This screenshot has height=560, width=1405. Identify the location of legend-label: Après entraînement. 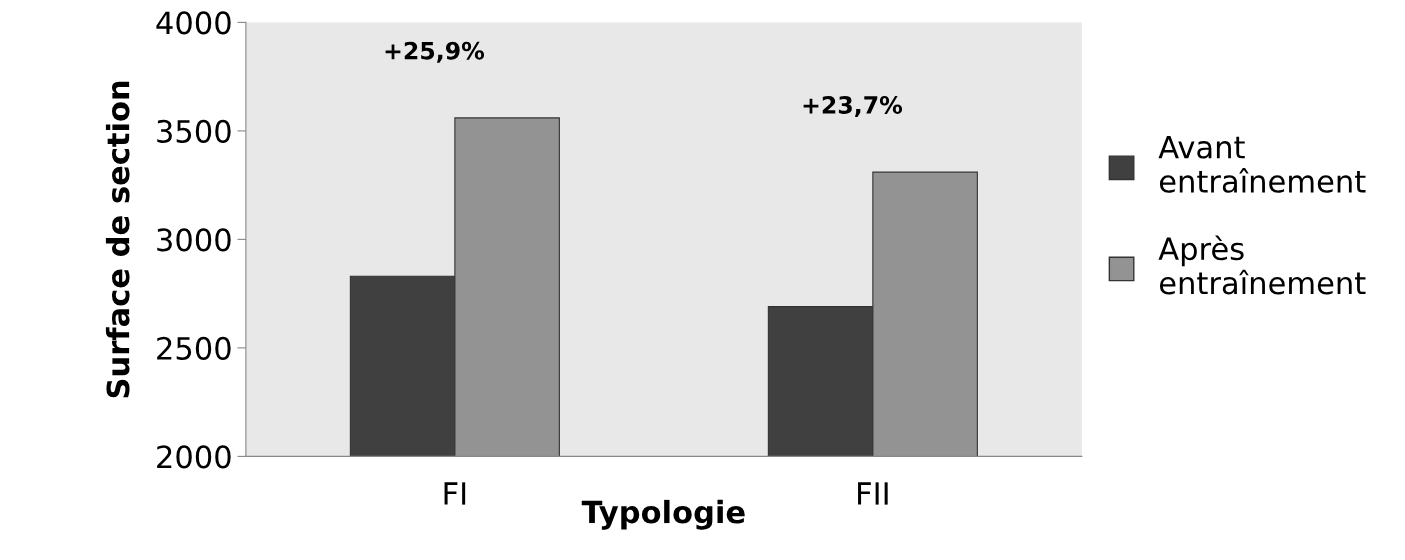
(1262, 265).